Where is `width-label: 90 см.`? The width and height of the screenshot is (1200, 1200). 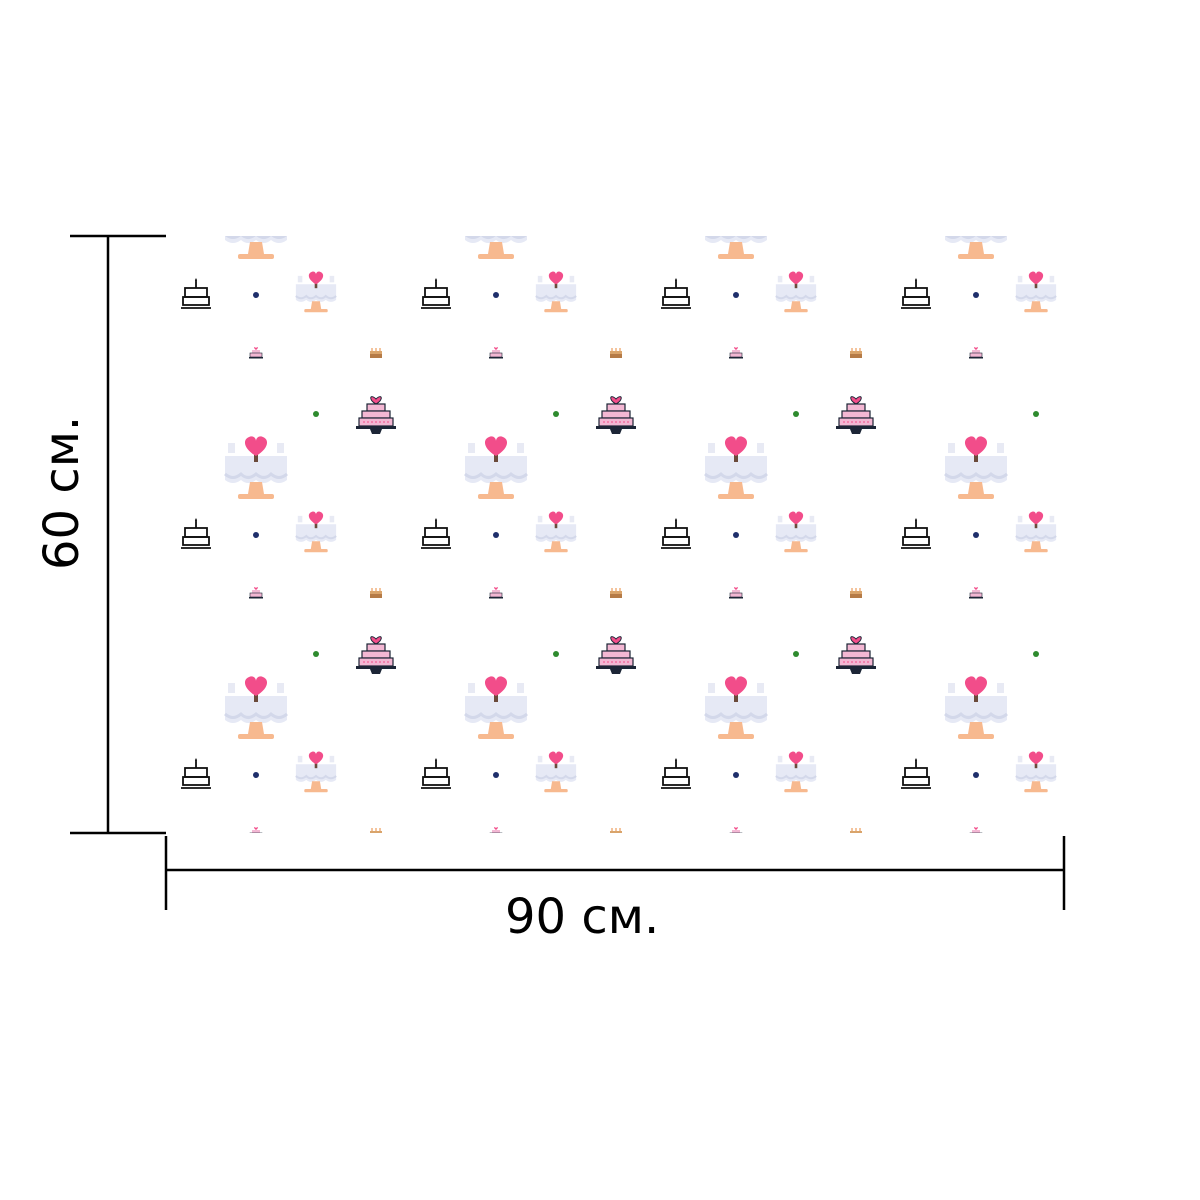
width-label: 90 см. is located at coordinates (582, 917).